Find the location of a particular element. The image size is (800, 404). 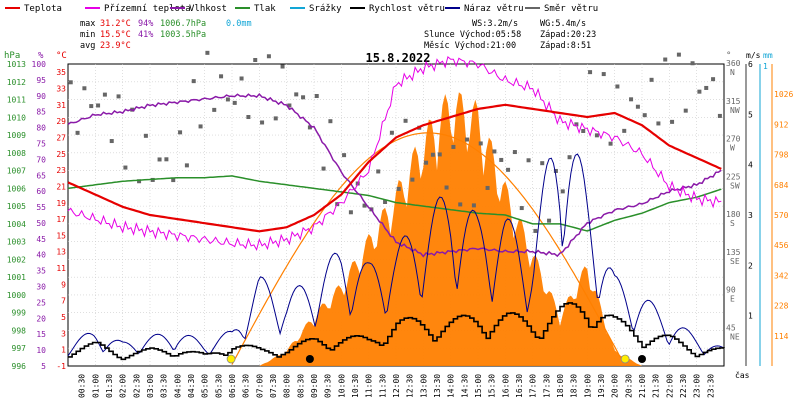

tick-label-deg: 180 is located at coordinates (733, 214).